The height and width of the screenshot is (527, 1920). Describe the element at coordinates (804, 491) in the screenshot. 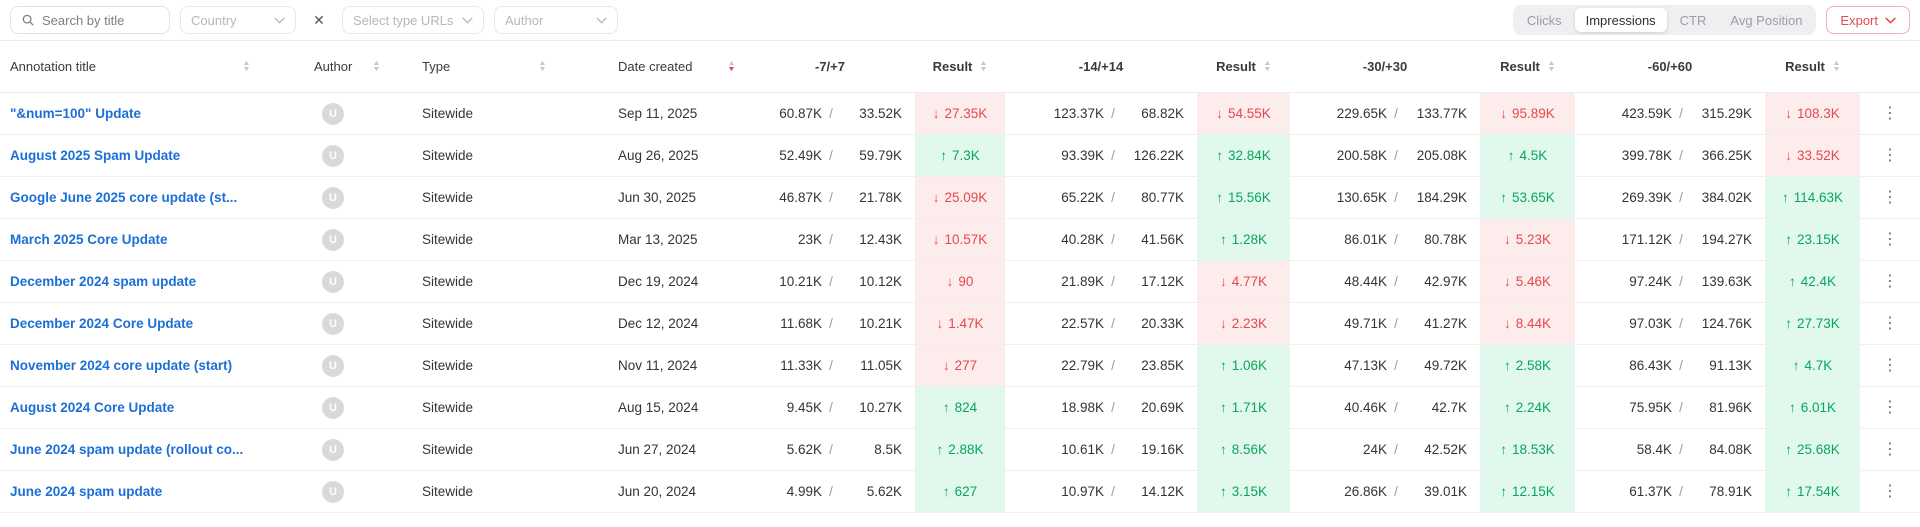

I see `before-value: 4.99K` at that location.